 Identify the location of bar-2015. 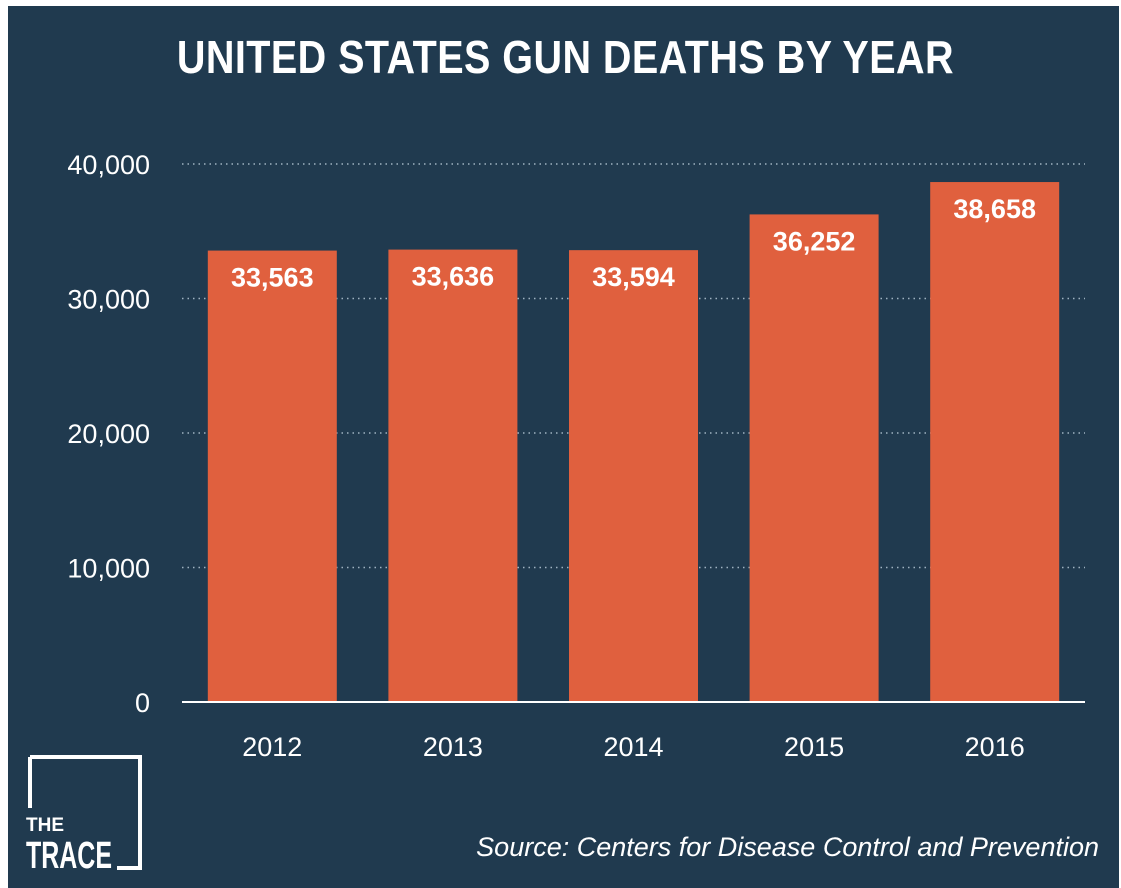
(814, 458).